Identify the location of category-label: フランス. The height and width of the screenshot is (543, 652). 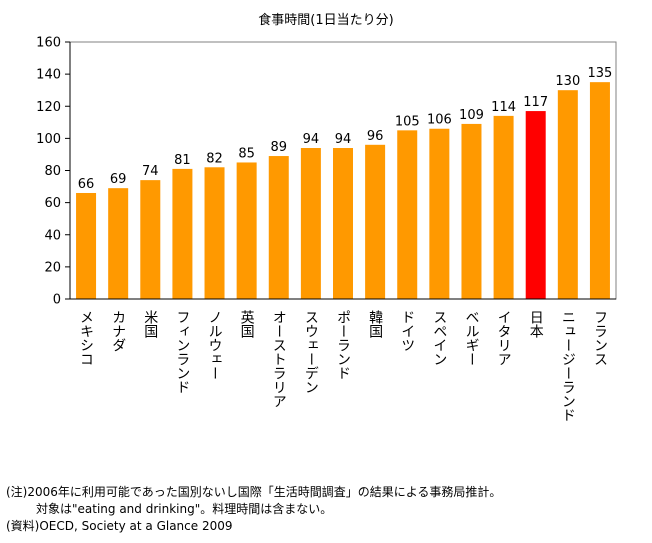
(600, 338).